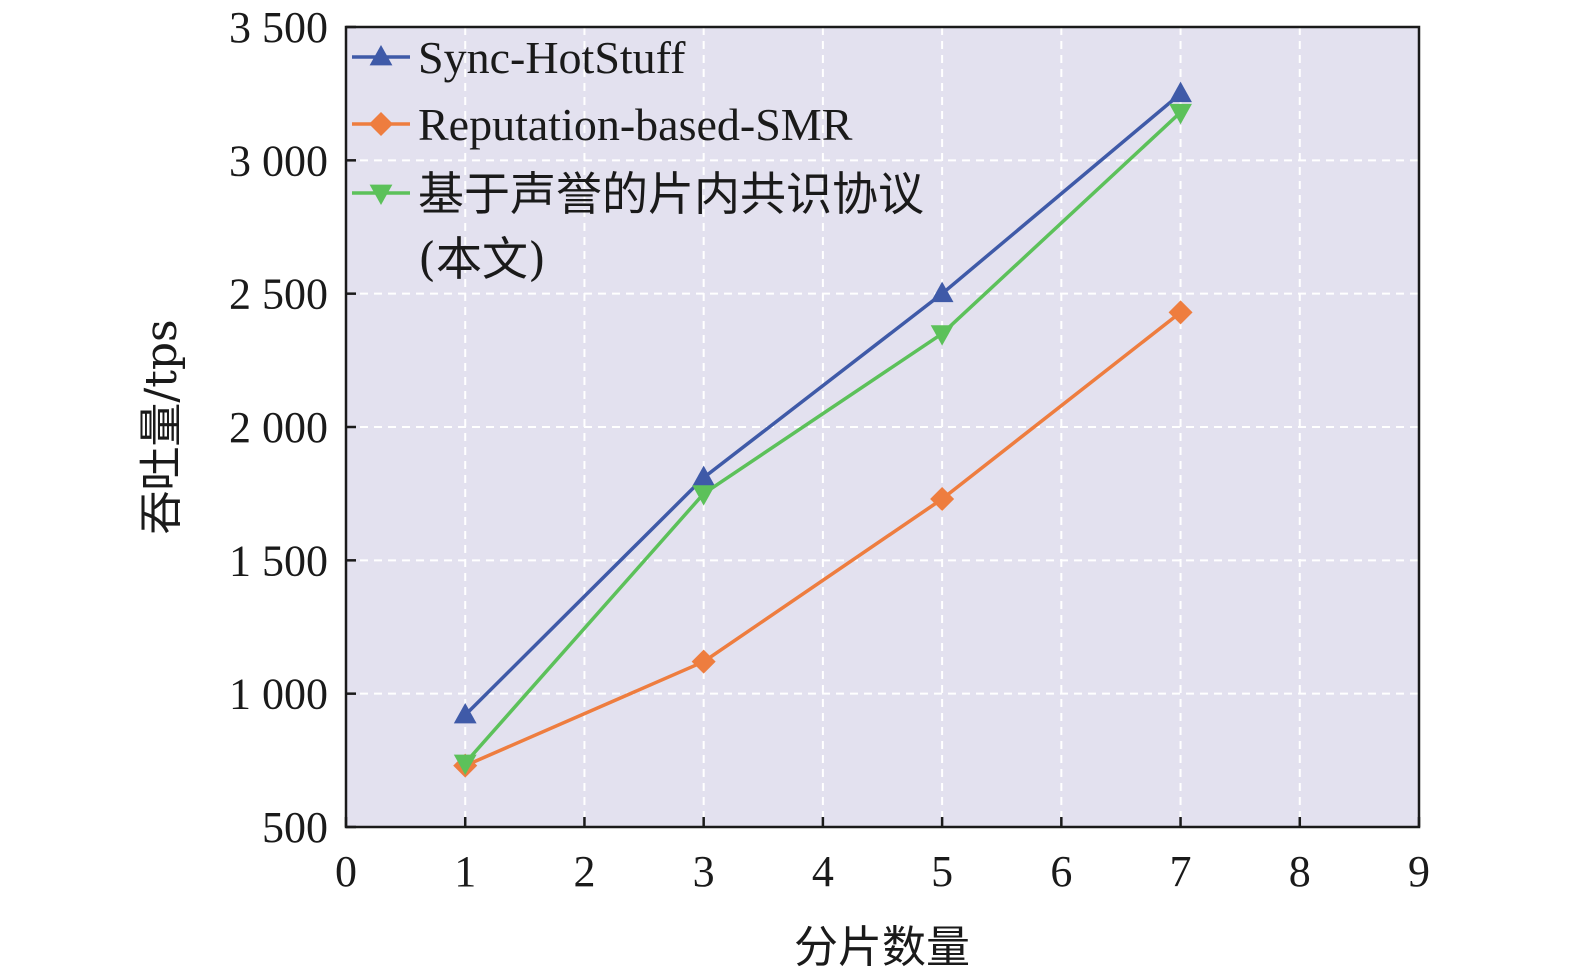 The image size is (1575, 978). Describe the element at coordinates (278, 294) in the screenshot. I see `y-tick-label: 2 500` at that location.